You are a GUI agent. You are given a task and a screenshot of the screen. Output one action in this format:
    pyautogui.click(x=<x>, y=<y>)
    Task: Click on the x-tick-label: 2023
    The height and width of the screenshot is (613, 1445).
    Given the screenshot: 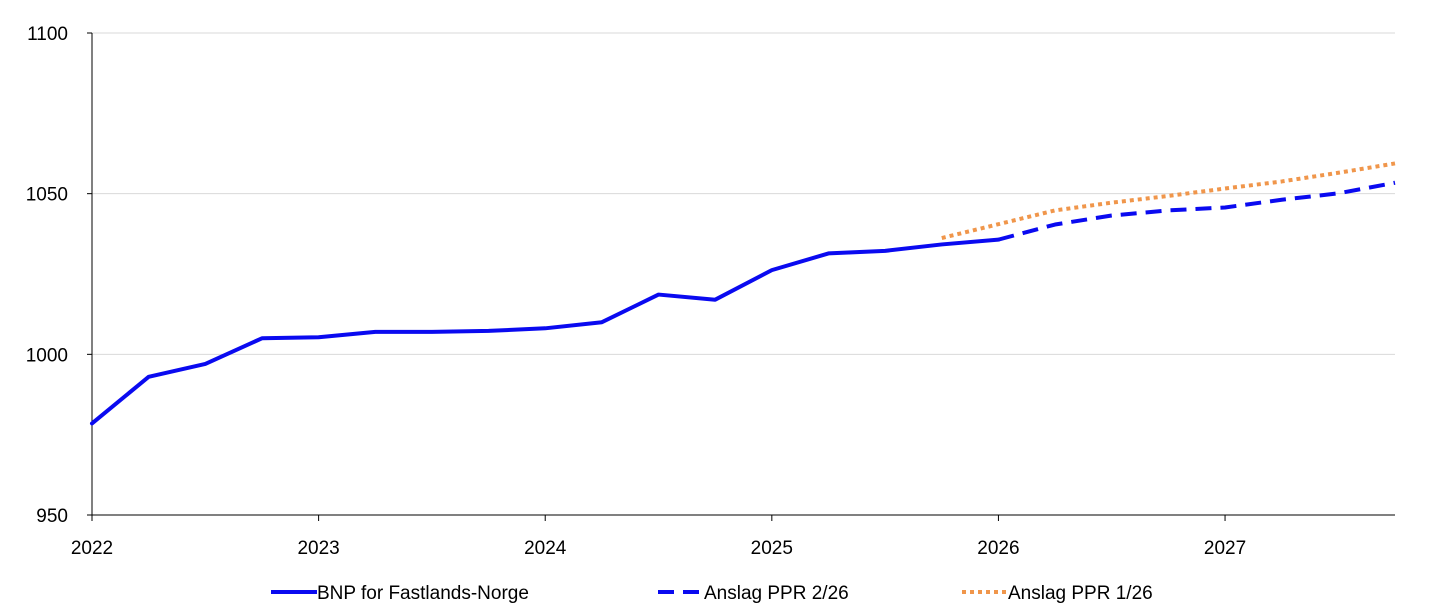 What is the action you would take?
    pyautogui.click(x=318, y=548)
    